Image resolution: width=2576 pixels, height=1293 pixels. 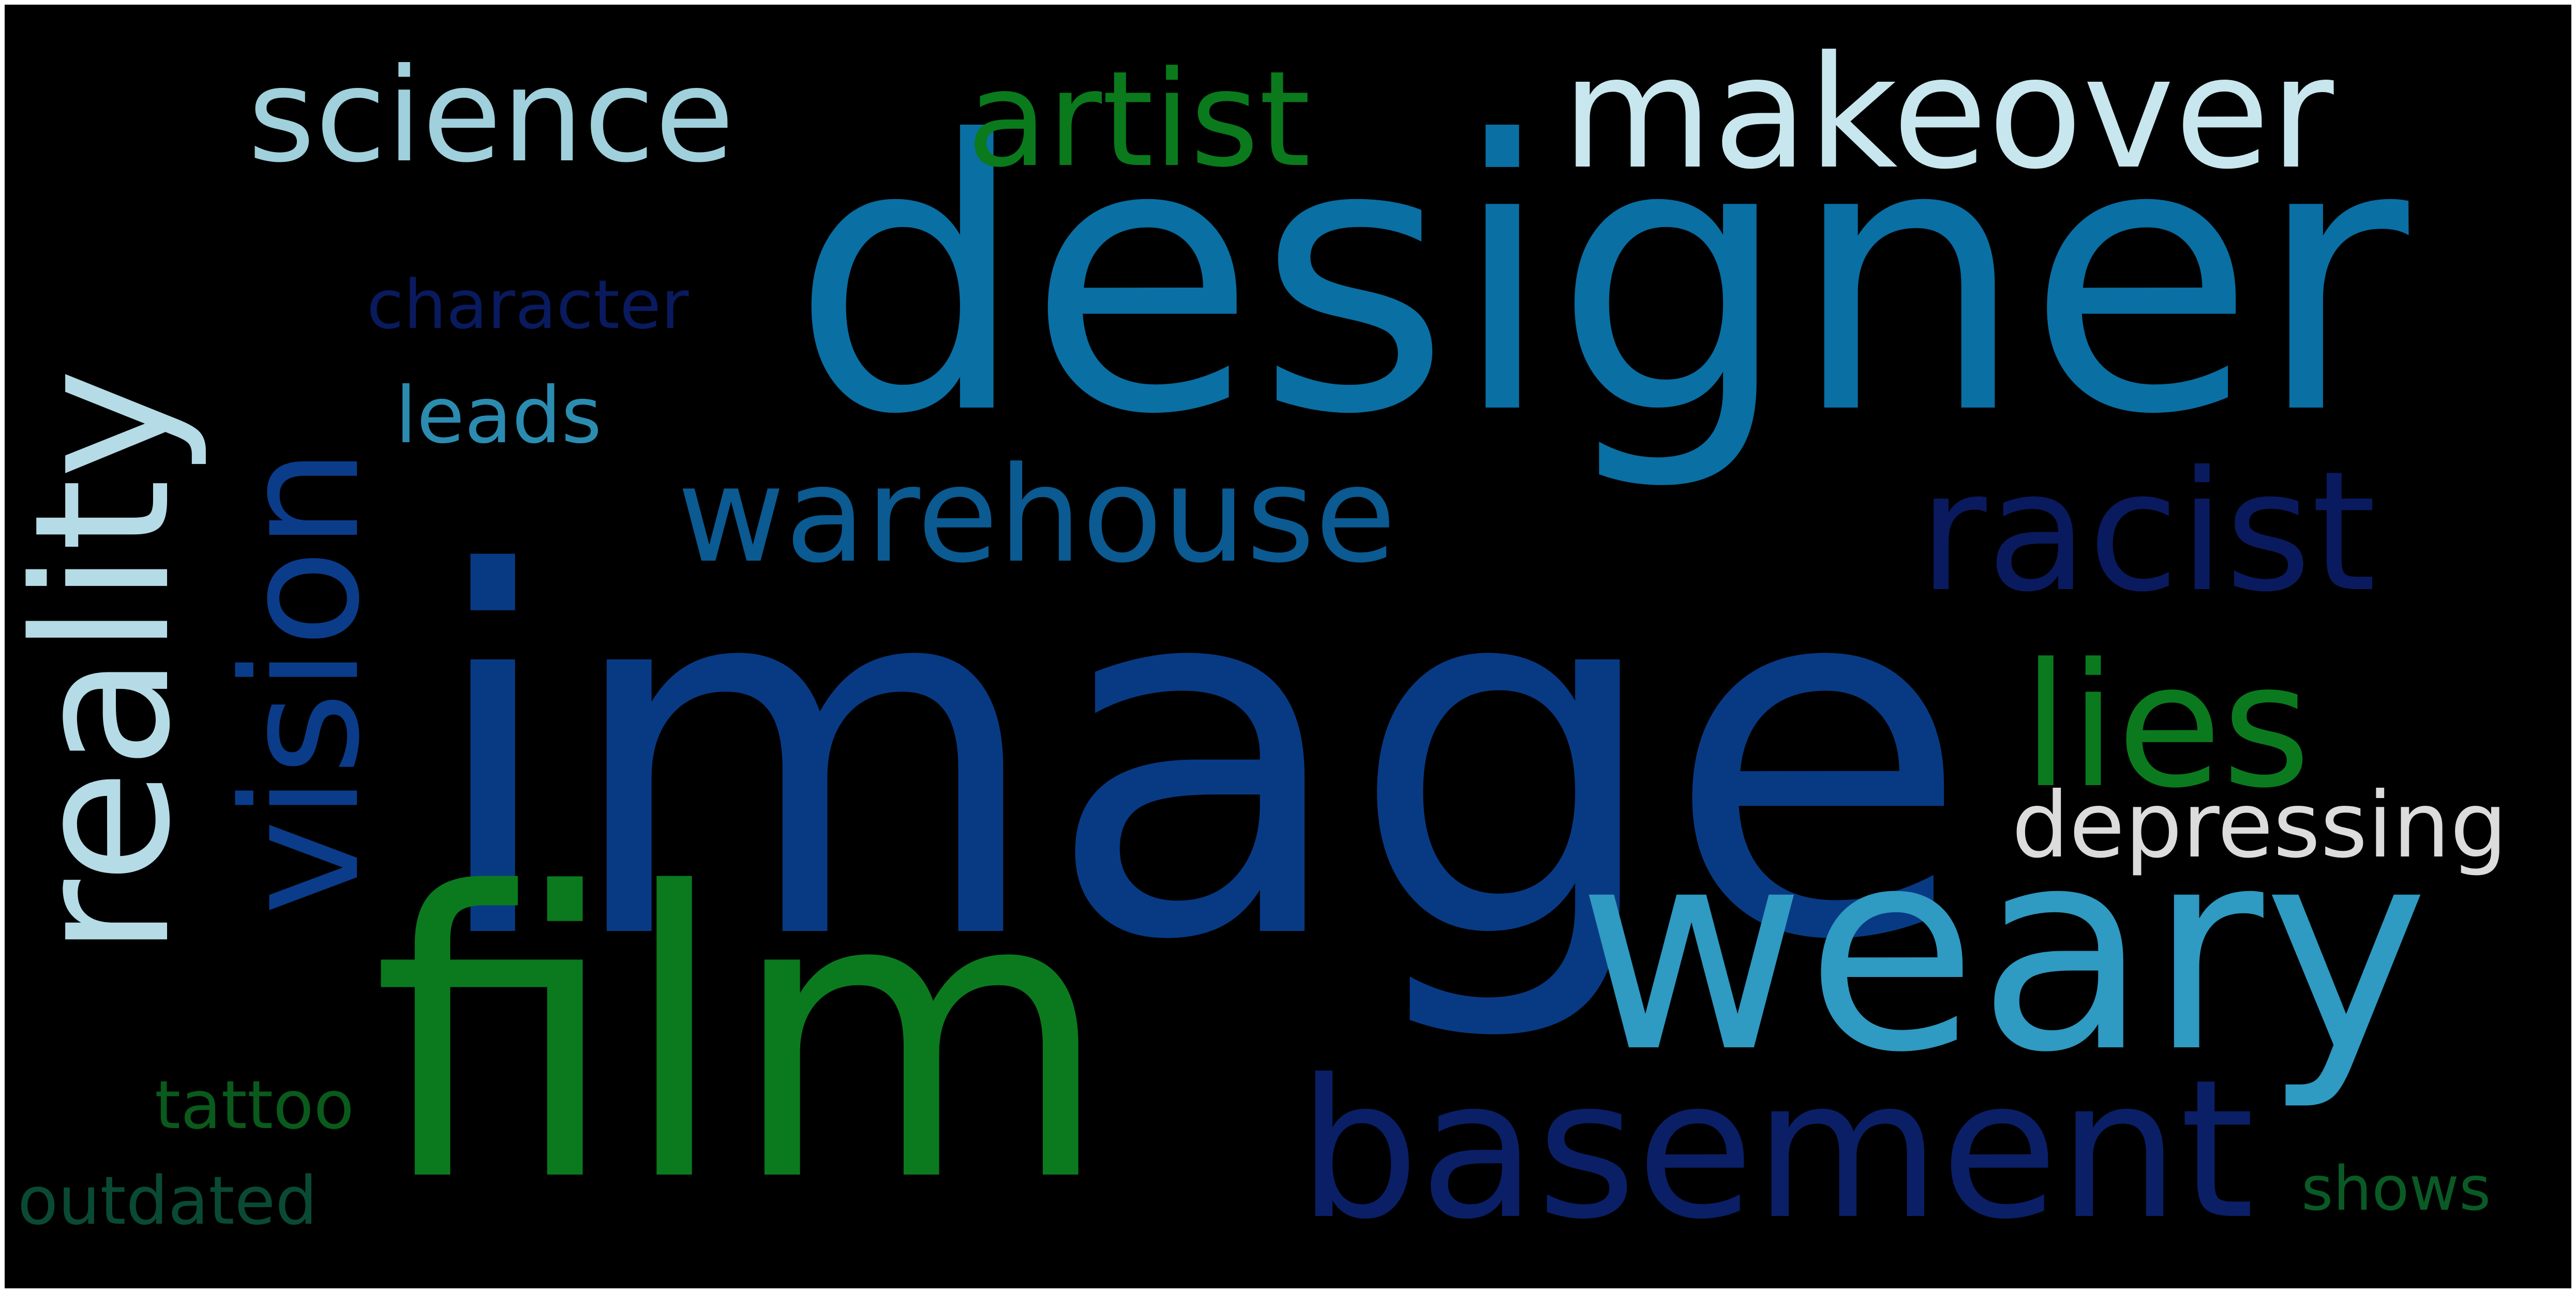 I want to click on word-depressing: depressing, so click(x=2260, y=825).